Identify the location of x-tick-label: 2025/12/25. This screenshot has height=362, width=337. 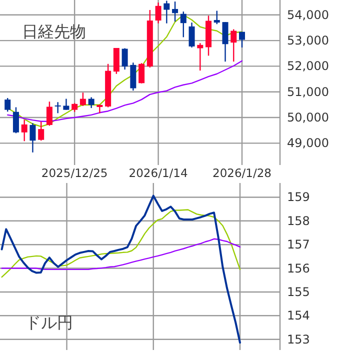
(74, 173).